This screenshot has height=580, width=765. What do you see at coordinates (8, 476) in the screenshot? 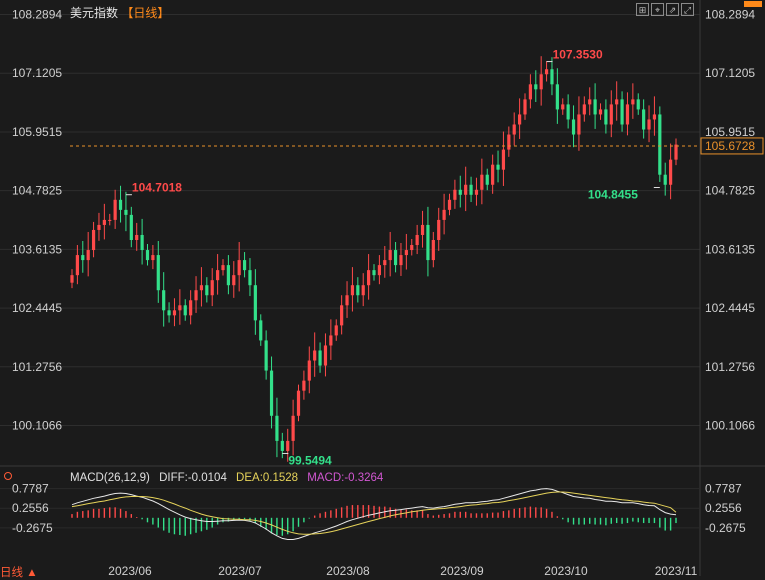
I see `settings-icon` at bounding box center [8, 476].